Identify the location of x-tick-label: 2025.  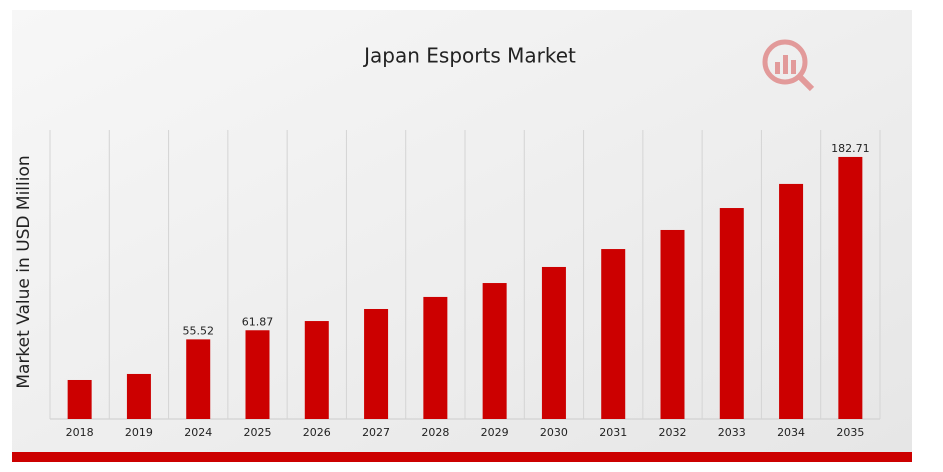
(258, 432).